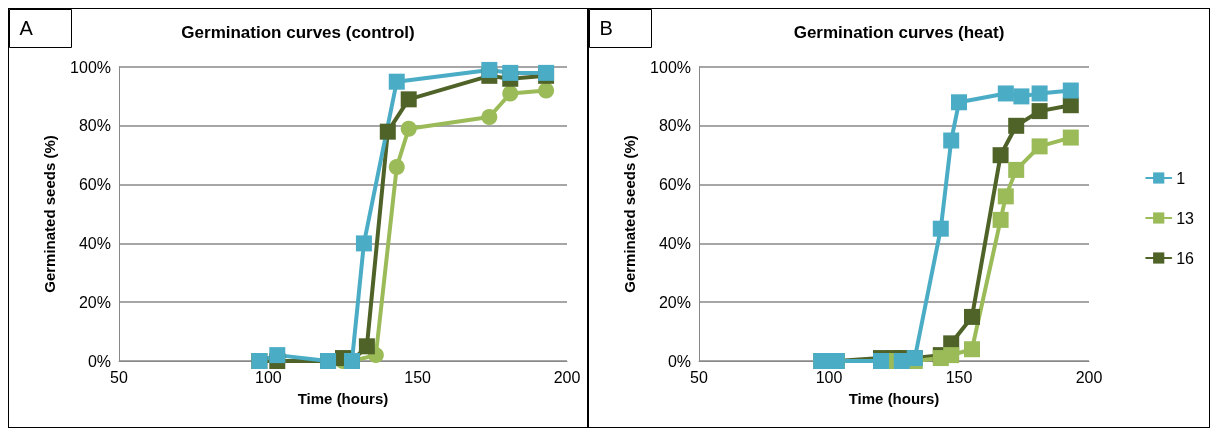  I want to click on legend-label: 16, so click(1185, 258).